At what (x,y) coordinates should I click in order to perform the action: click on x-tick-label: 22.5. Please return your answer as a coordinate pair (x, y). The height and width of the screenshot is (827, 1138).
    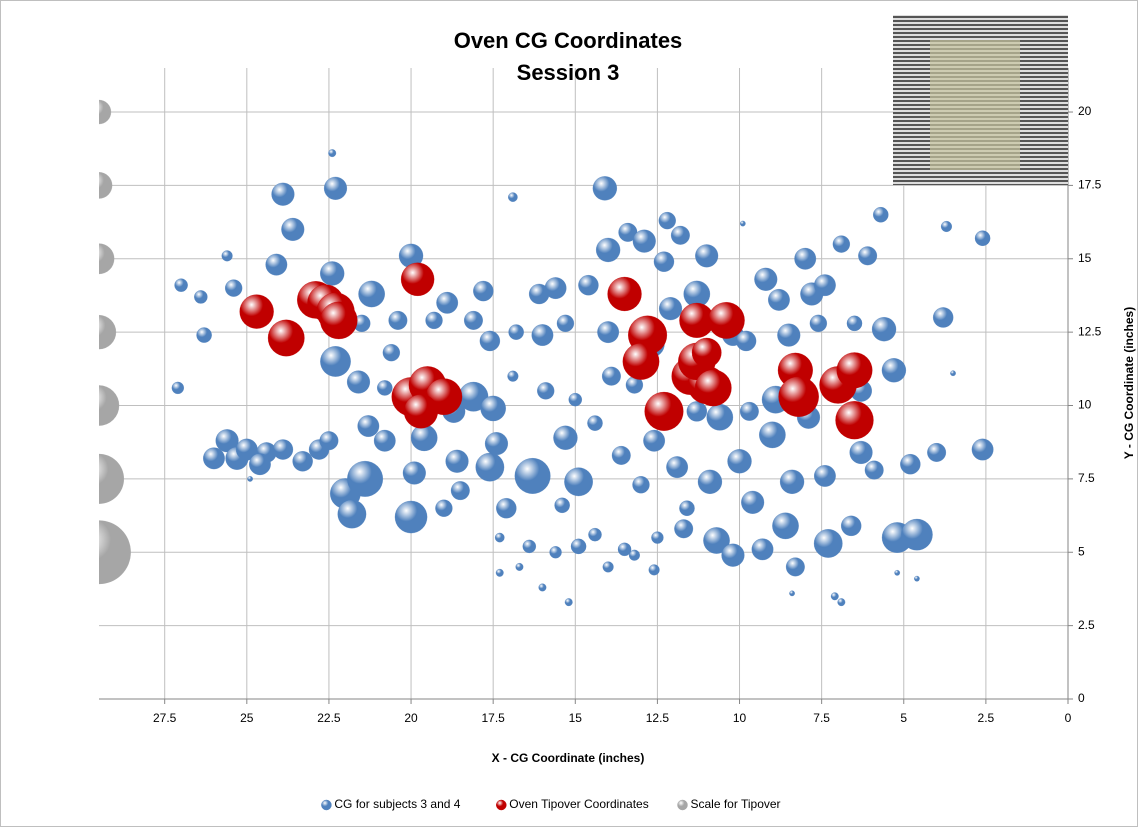
    Looking at the image, I should click on (329, 718).